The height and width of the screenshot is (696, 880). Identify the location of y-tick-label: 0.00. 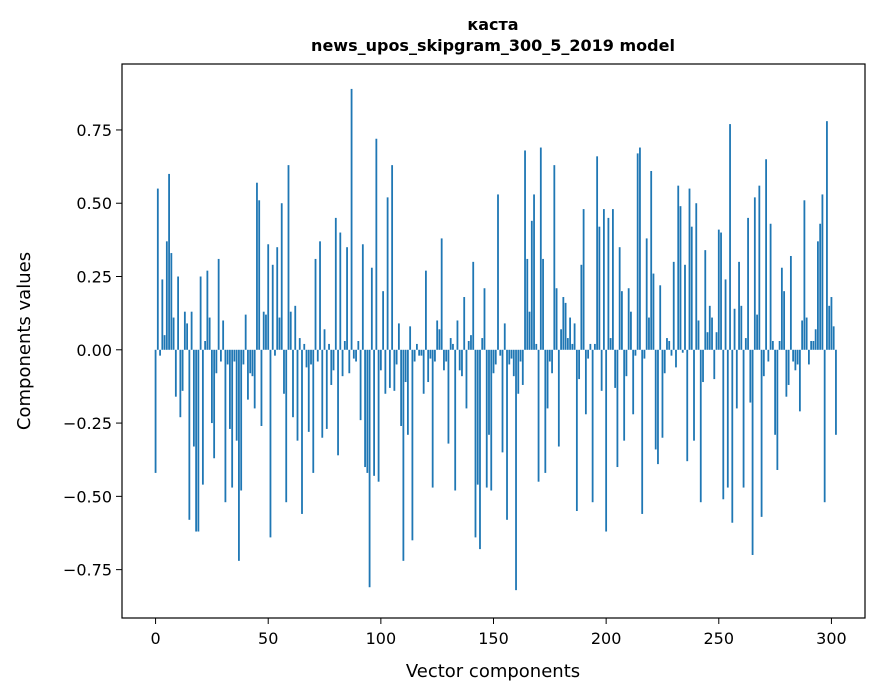
(94, 350).